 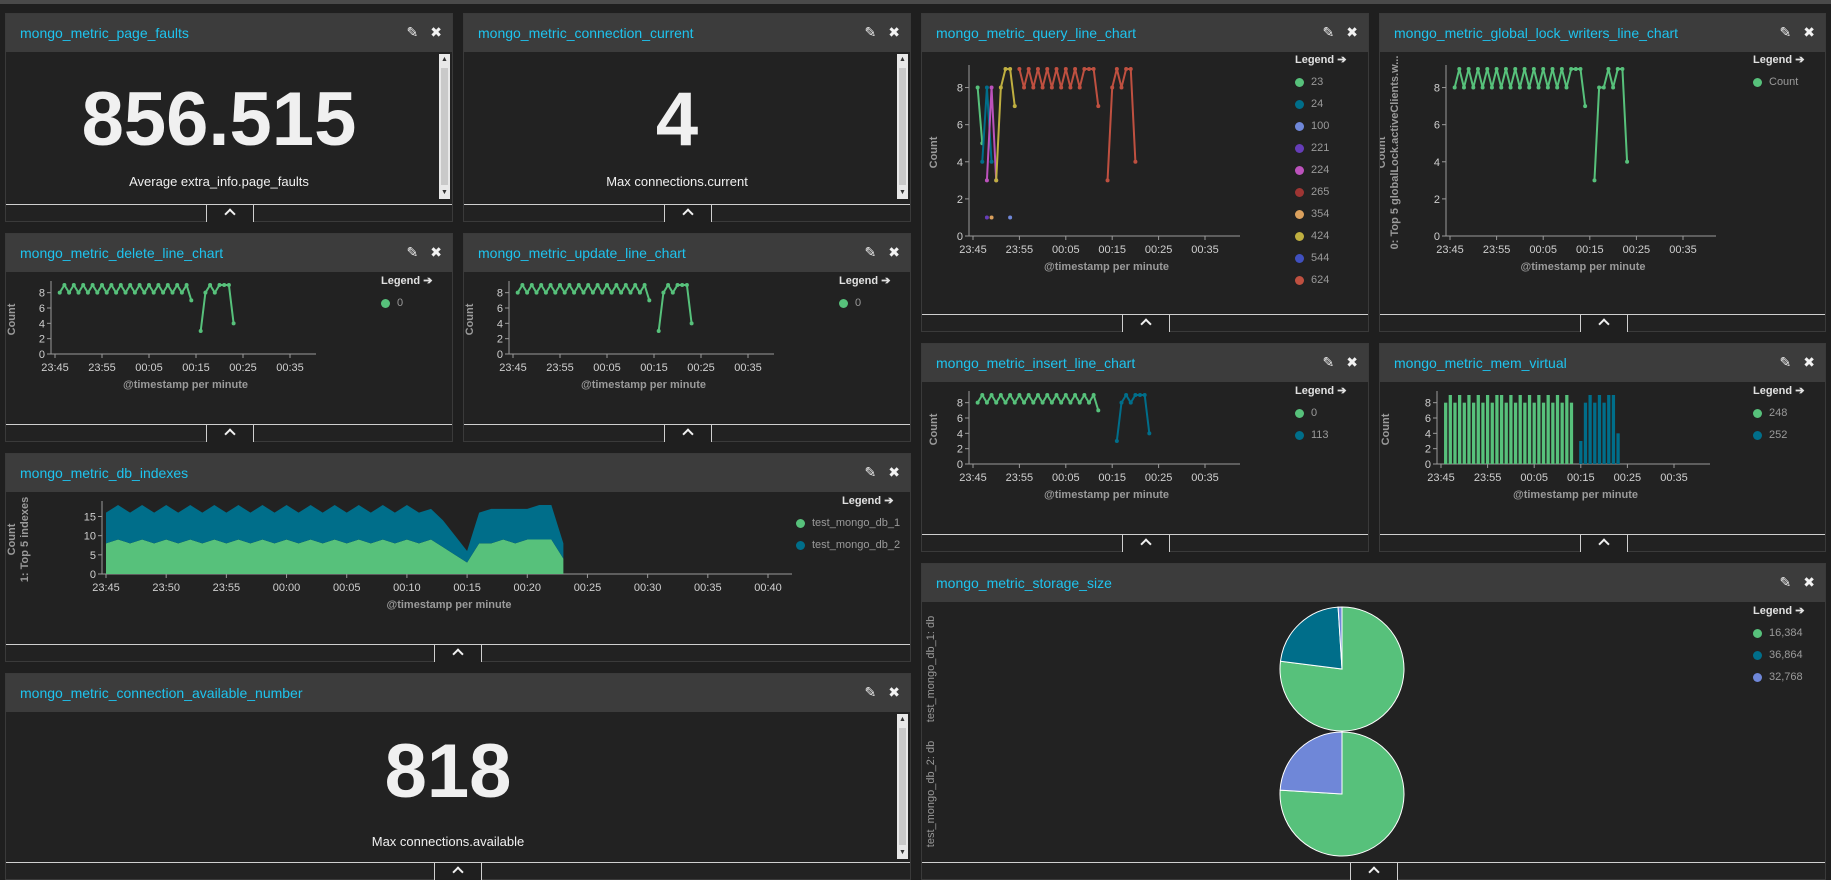 I want to click on x-tick-label: 23:45, so click(x=1450, y=250).